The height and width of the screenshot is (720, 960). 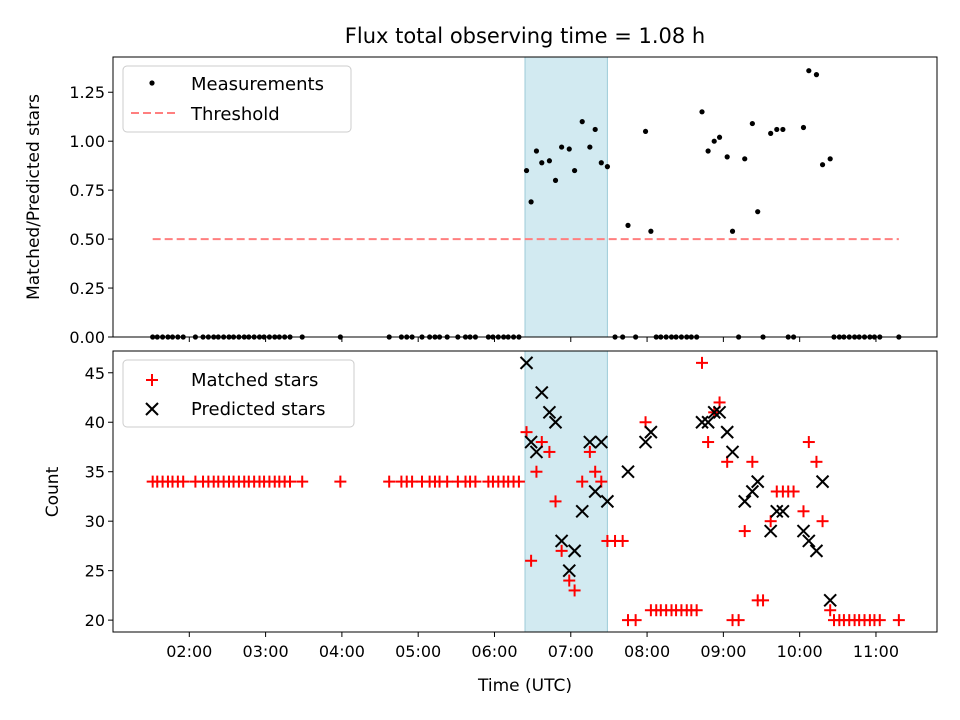 What do you see at coordinates (152, 409) in the screenshot?
I see `legend-predicted-marker` at bounding box center [152, 409].